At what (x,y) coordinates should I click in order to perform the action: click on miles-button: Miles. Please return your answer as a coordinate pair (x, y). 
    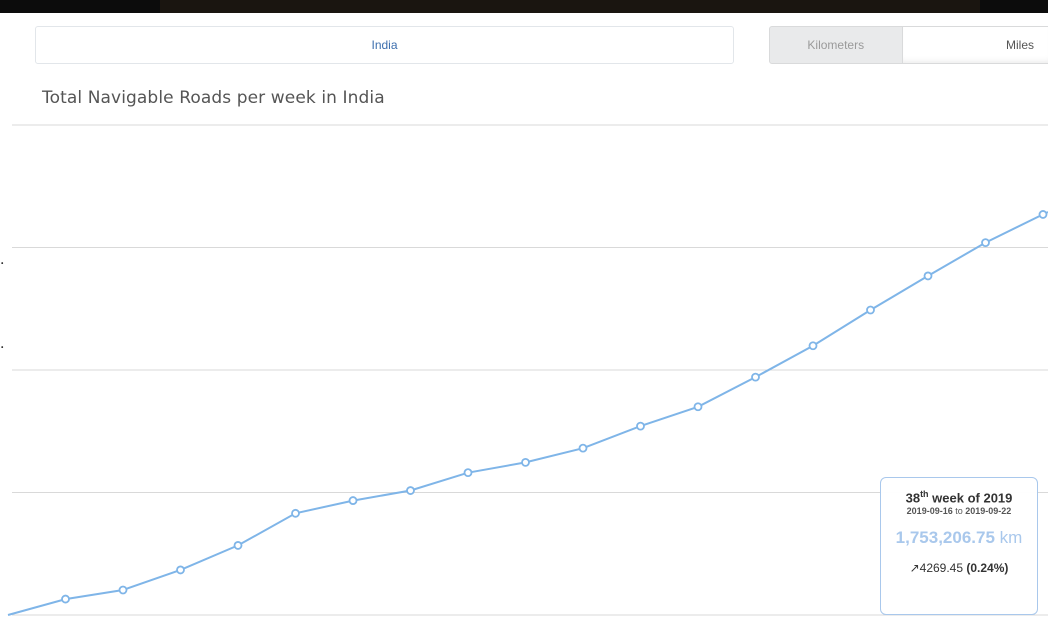
    Looking at the image, I should click on (975, 45).